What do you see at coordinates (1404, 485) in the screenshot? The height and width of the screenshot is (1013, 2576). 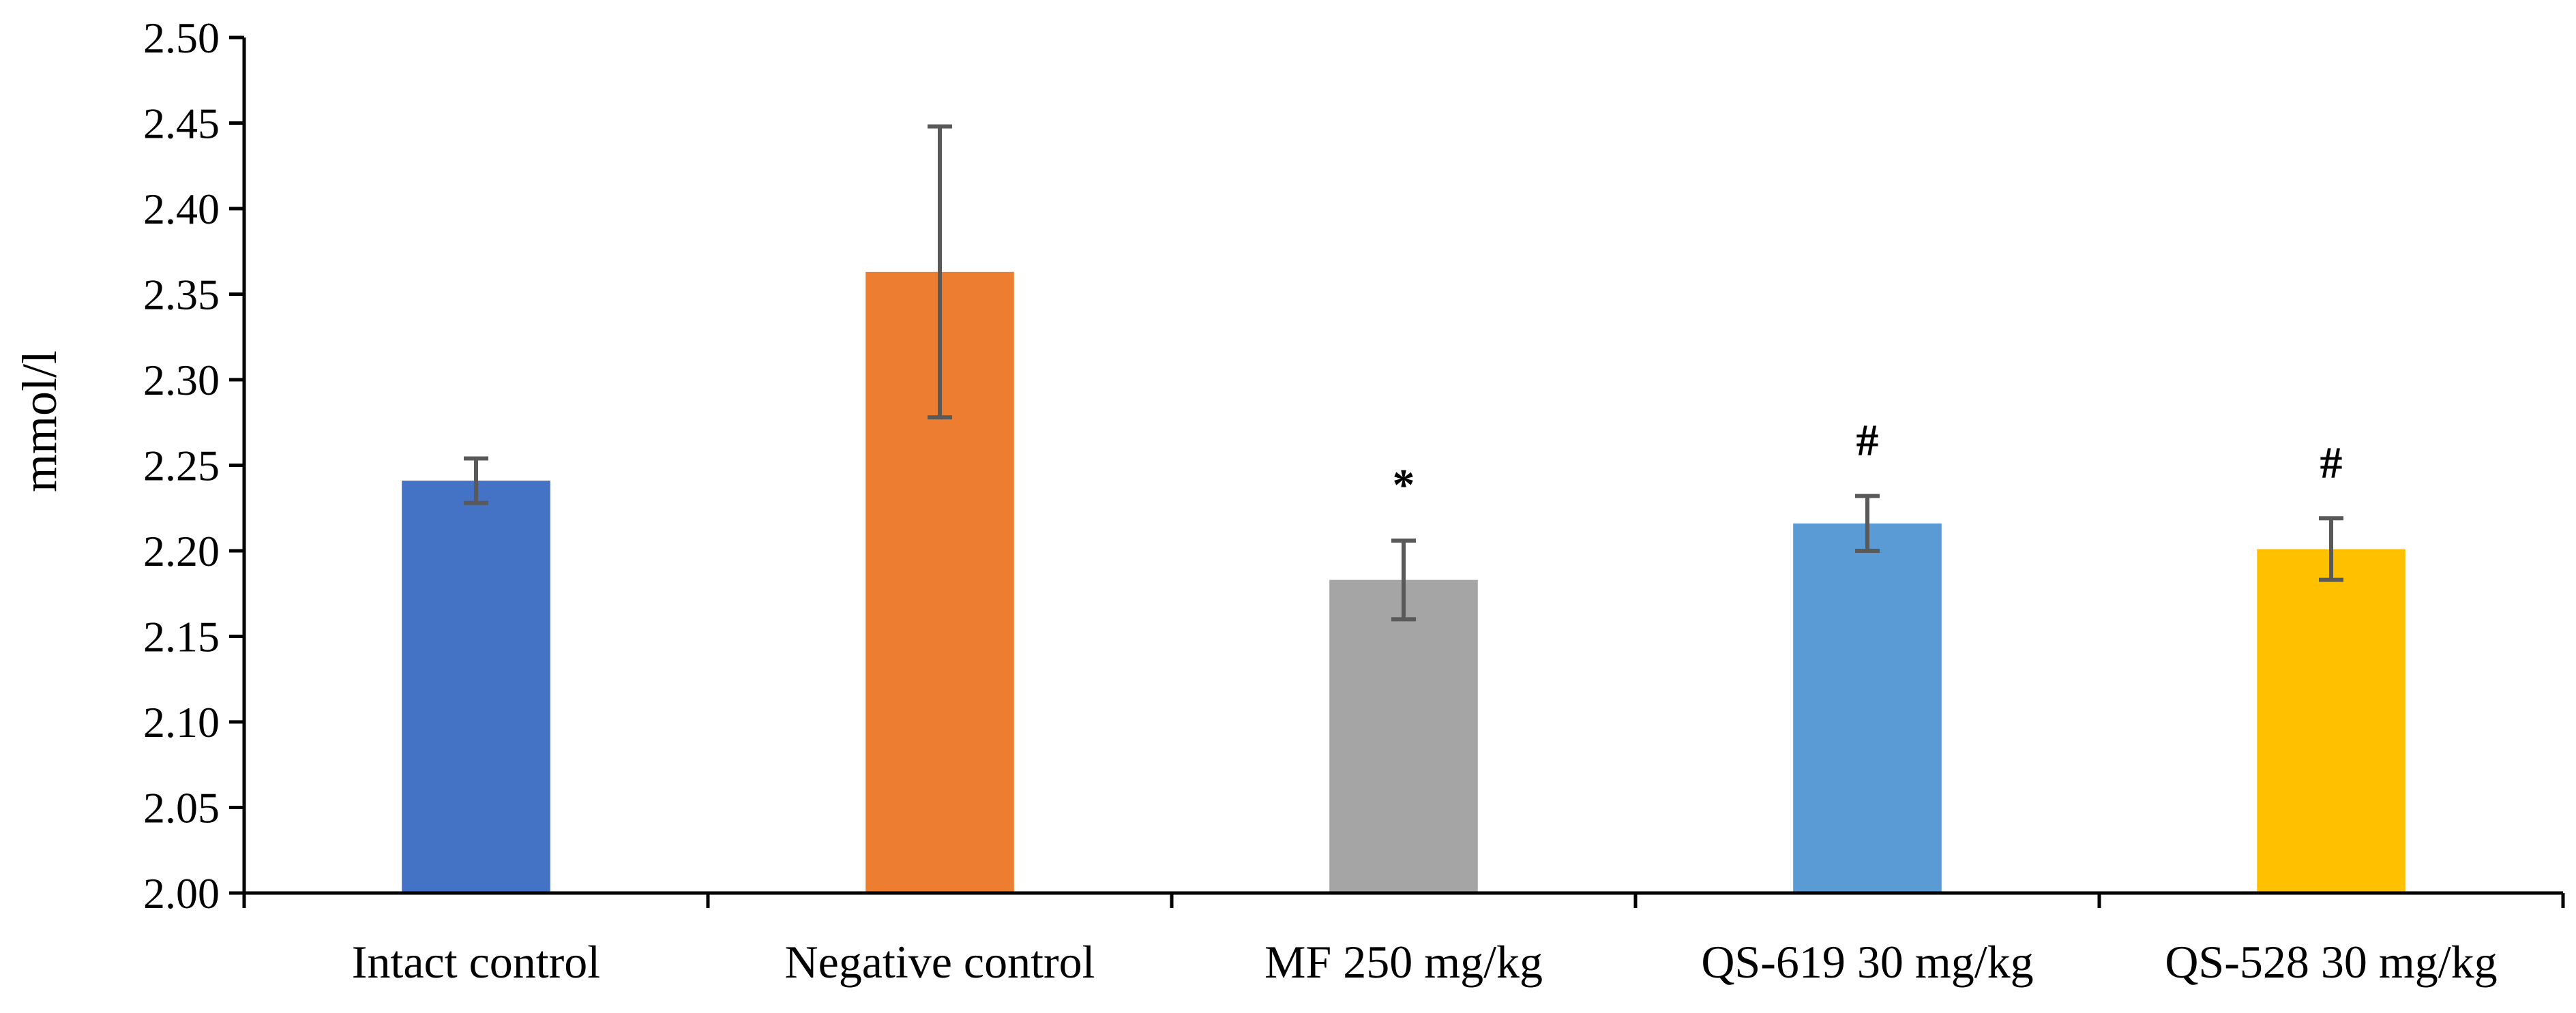 I see `significance-marker: *` at bounding box center [1404, 485].